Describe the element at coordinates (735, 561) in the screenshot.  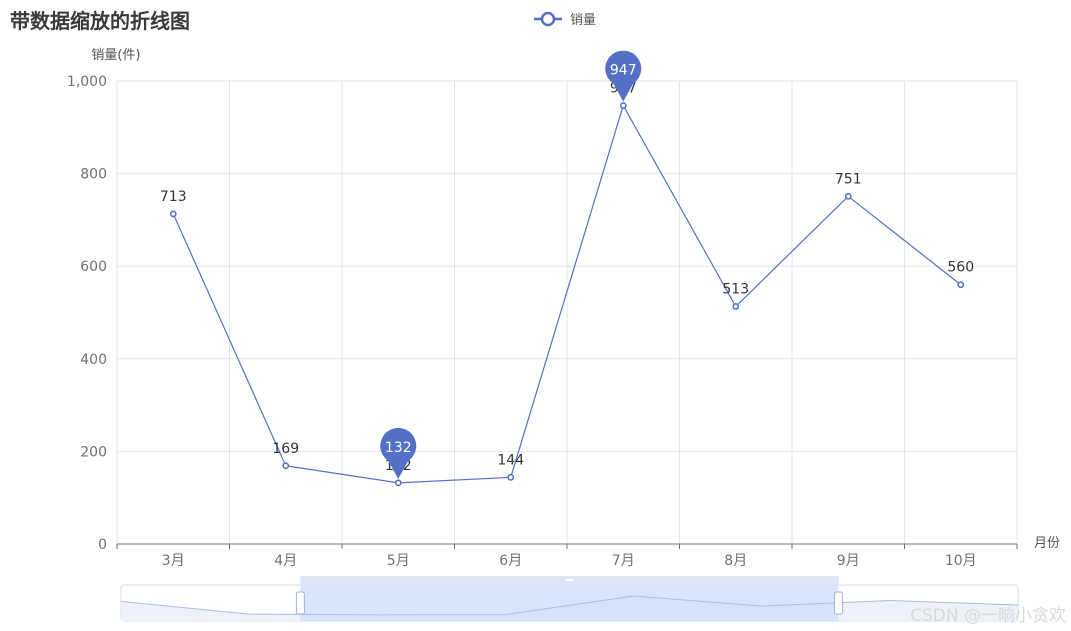
I see `x-tick-label: 8月` at that location.